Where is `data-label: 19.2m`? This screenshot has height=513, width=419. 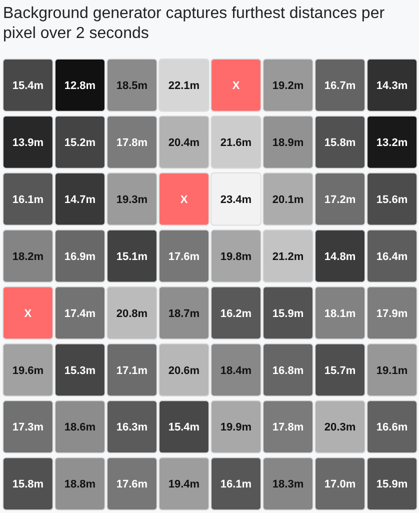 data-label: 19.2m is located at coordinates (288, 86).